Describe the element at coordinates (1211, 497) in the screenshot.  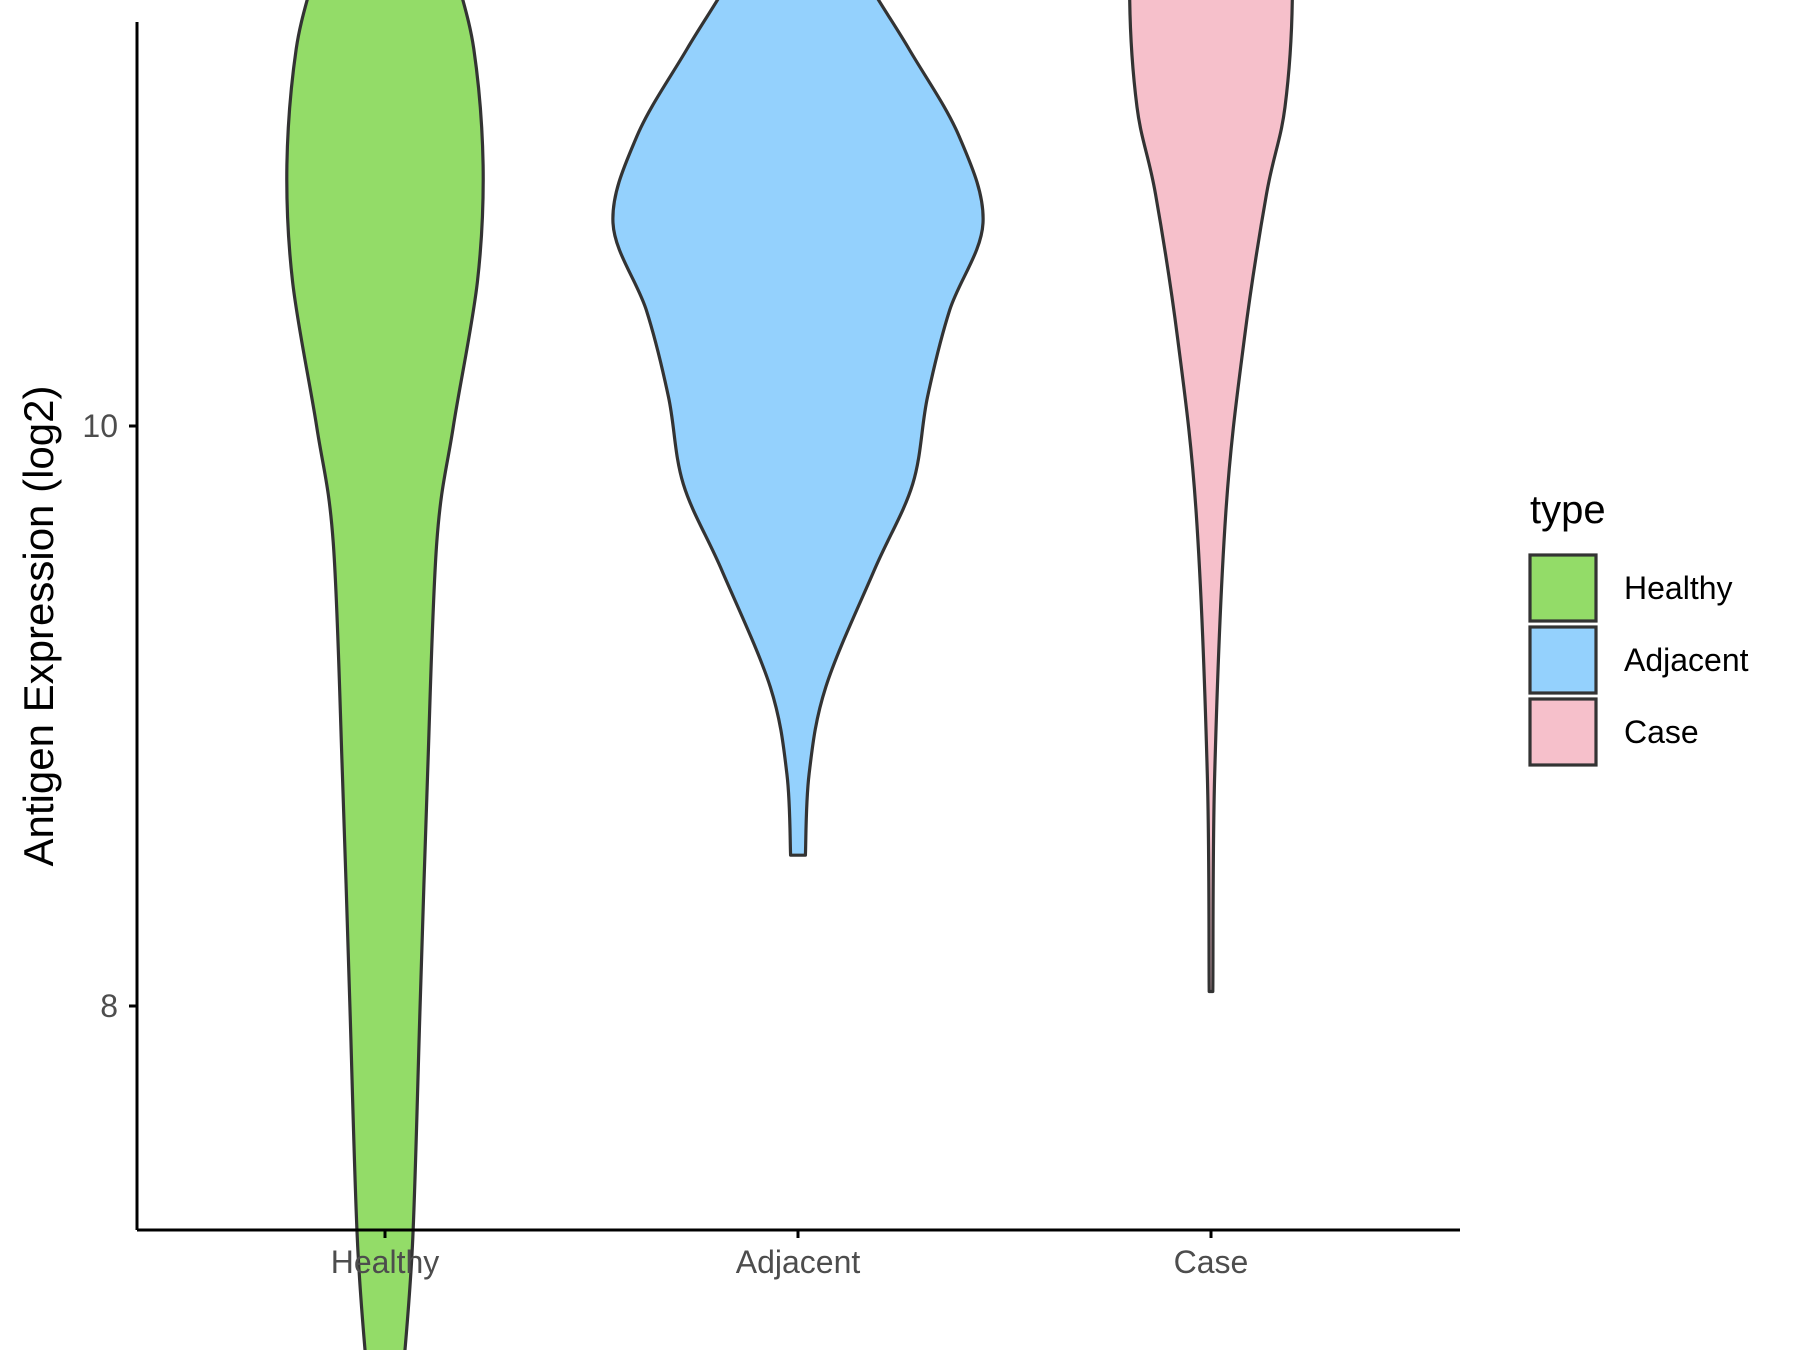
I see `violin-case` at that location.